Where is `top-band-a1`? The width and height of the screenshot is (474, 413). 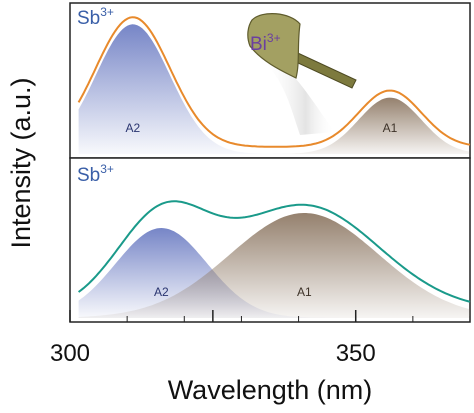 top-band-a1 is located at coordinates (274, 125).